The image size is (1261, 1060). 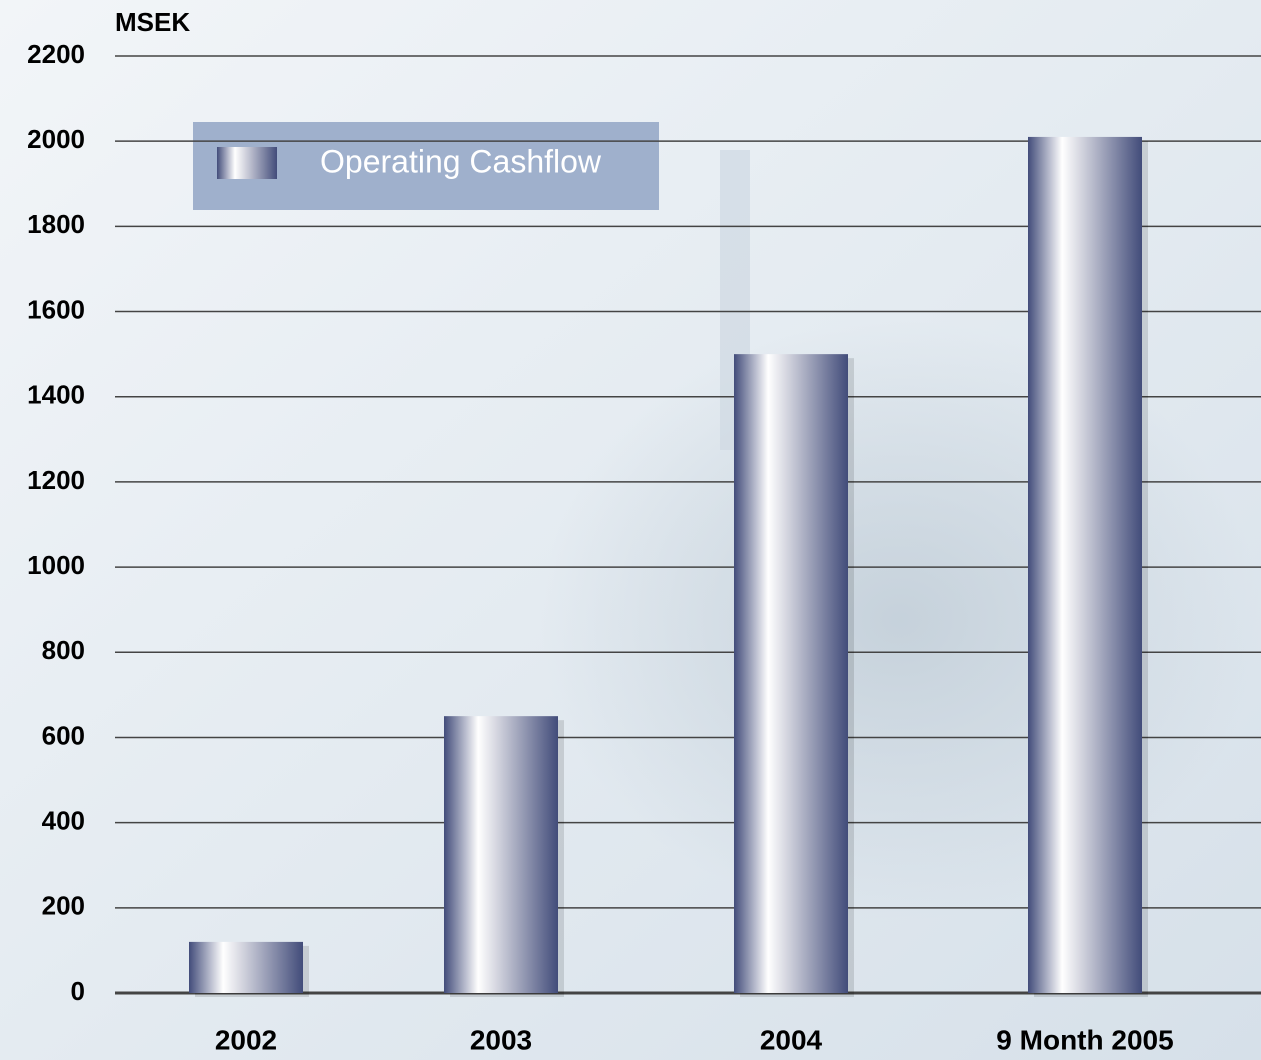 What do you see at coordinates (78, 991) in the screenshot?
I see `y-tick-label: 0` at bounding box center [78, 991].